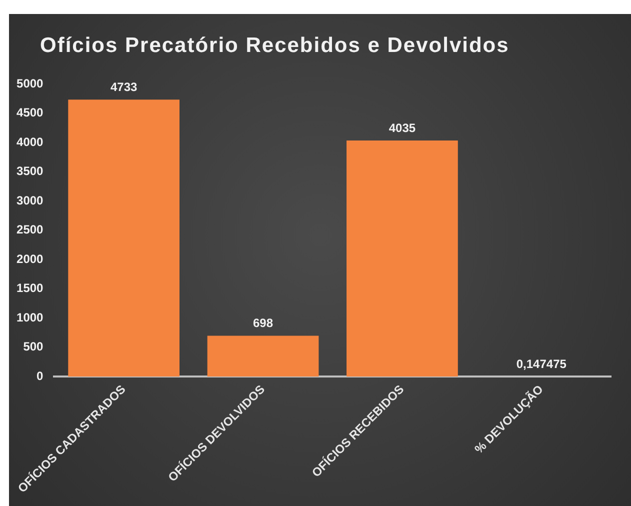  I want to click on y-tick-label: 2000, so click(30, 259).